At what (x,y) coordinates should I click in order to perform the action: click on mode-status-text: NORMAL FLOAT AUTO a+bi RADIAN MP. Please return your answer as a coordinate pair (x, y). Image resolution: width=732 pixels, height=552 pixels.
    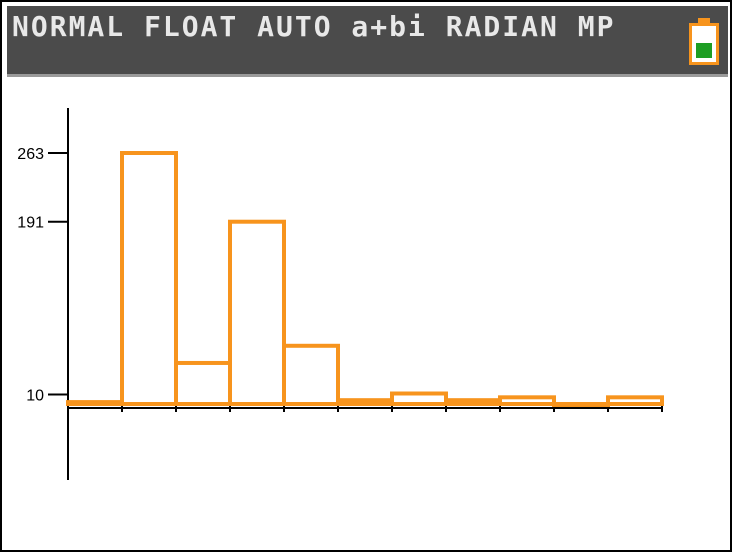
    Looking at the image, I should click on (314, 26).